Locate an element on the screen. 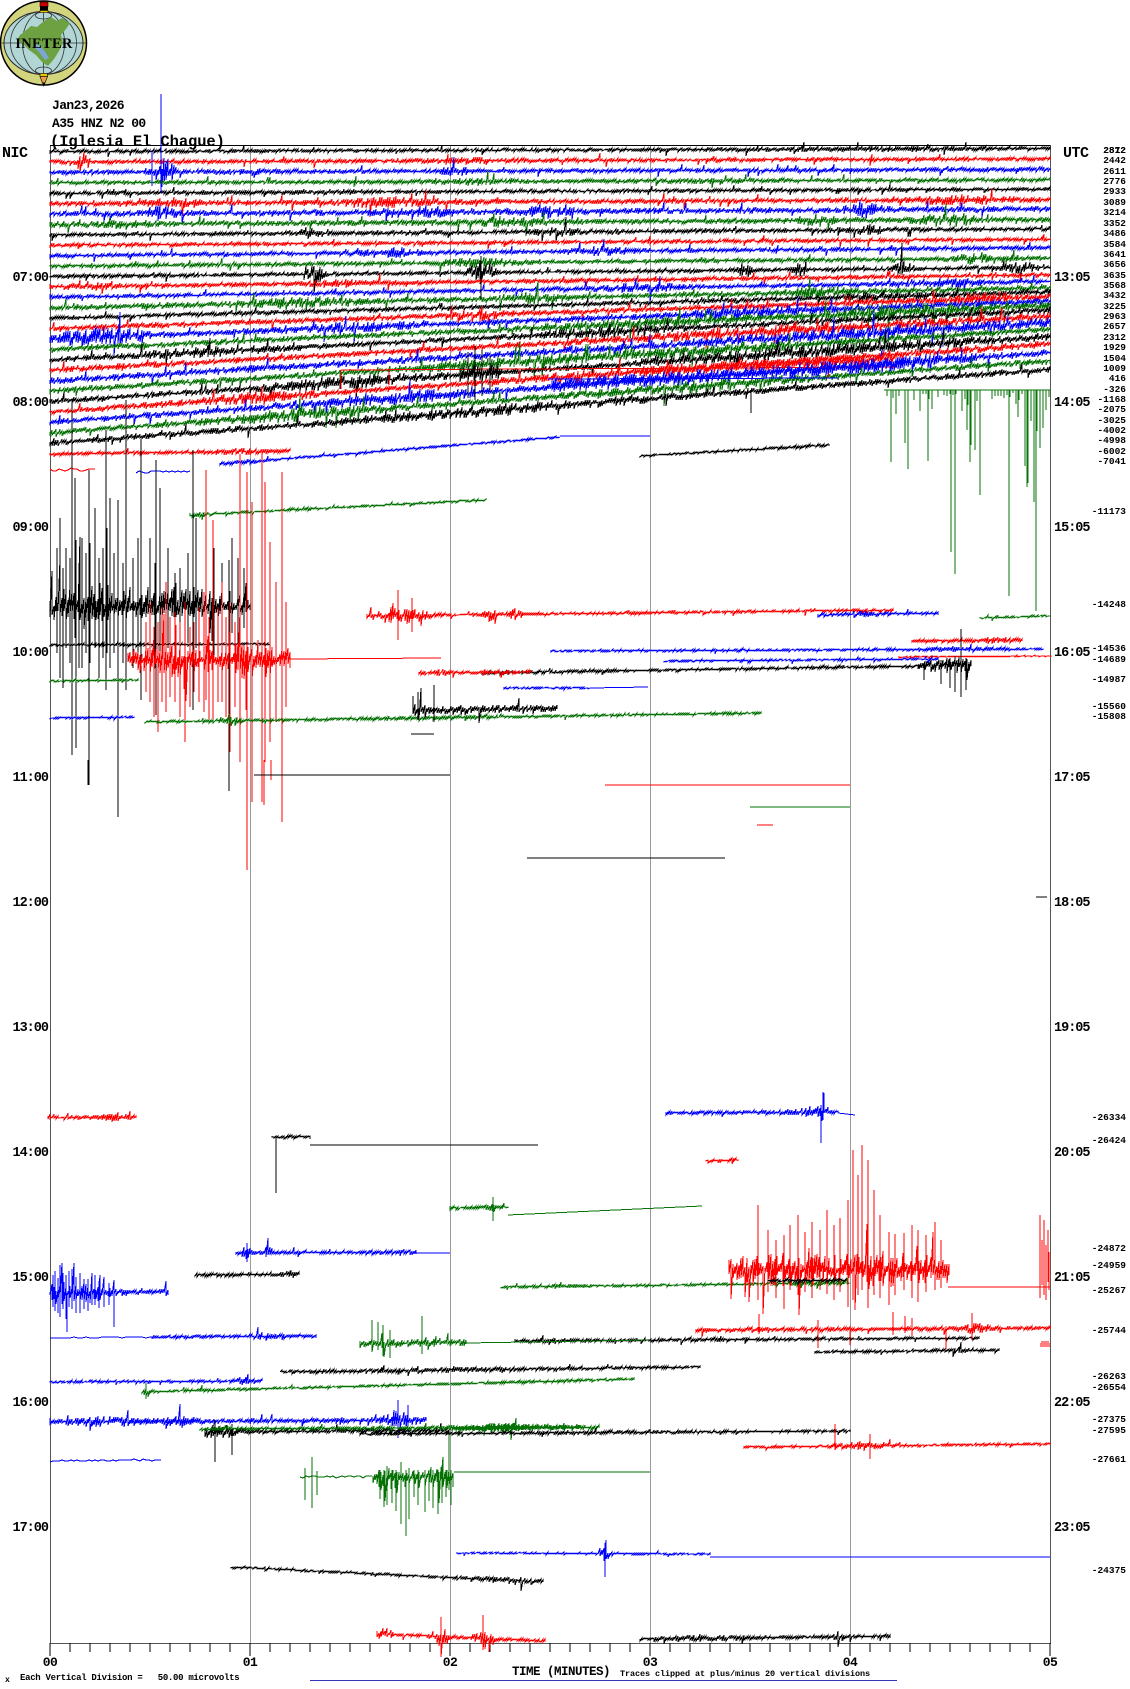 The width and height of the screenshot is (1130, 1689). svg-text: -11173 is located at coordinates (1109, 511).